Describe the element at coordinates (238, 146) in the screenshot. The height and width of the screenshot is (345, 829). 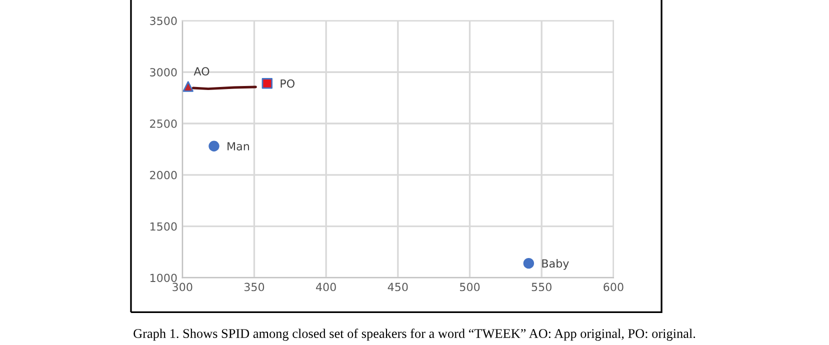
I see `series-label: Man` at that location.